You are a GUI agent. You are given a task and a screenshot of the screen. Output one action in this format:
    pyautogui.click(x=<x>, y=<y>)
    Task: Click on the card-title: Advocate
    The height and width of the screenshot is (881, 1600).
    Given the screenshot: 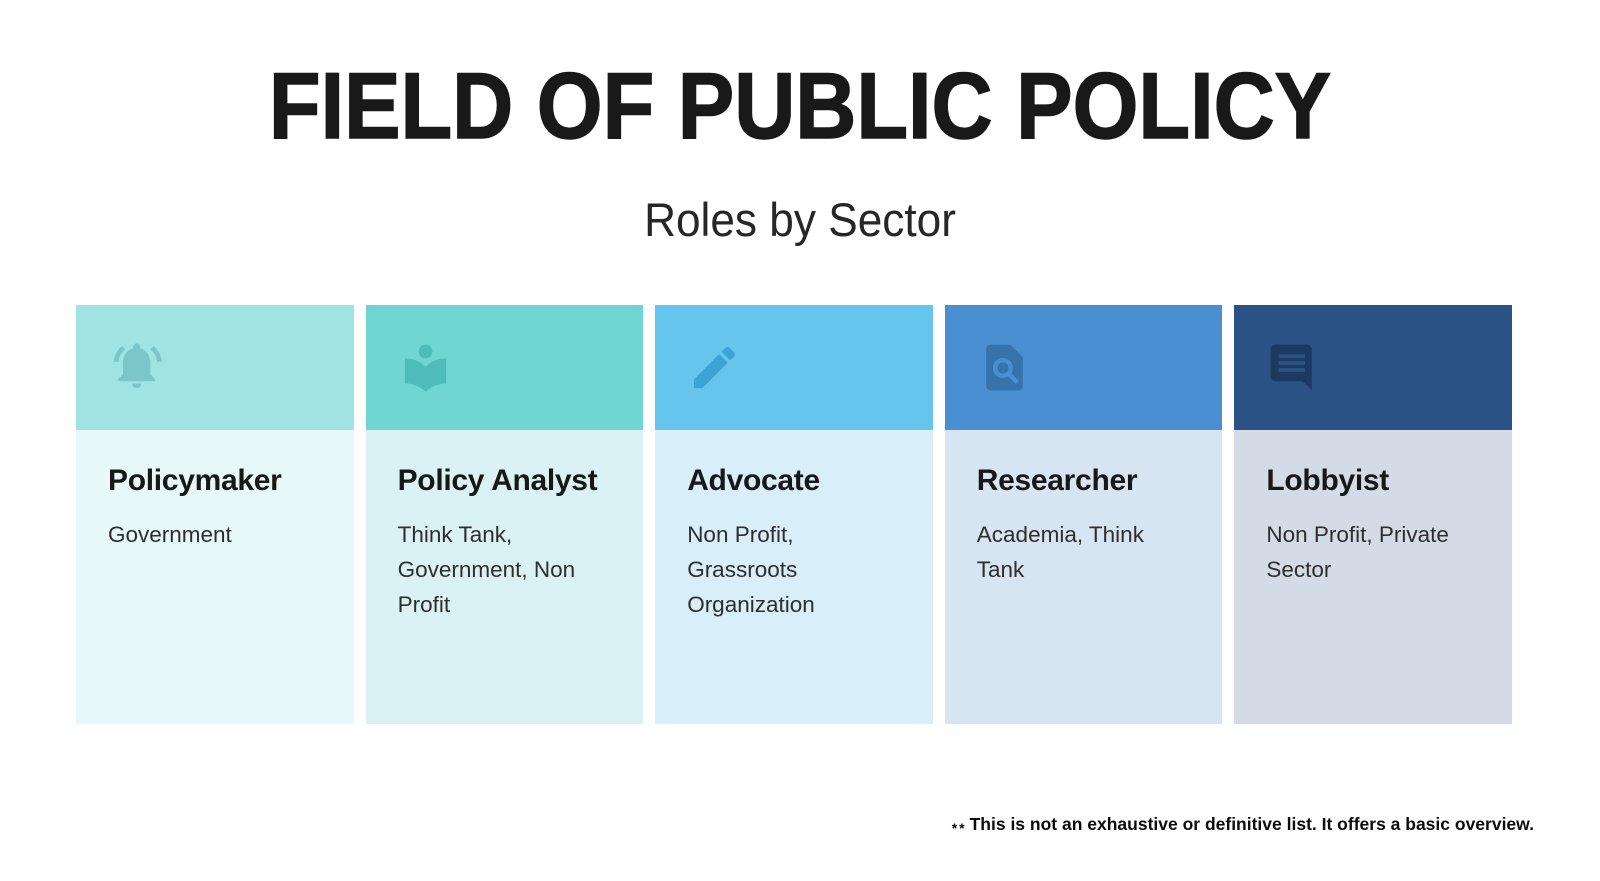 What is the action you would take?
    pyautogui.click(x=753, y=480)
    